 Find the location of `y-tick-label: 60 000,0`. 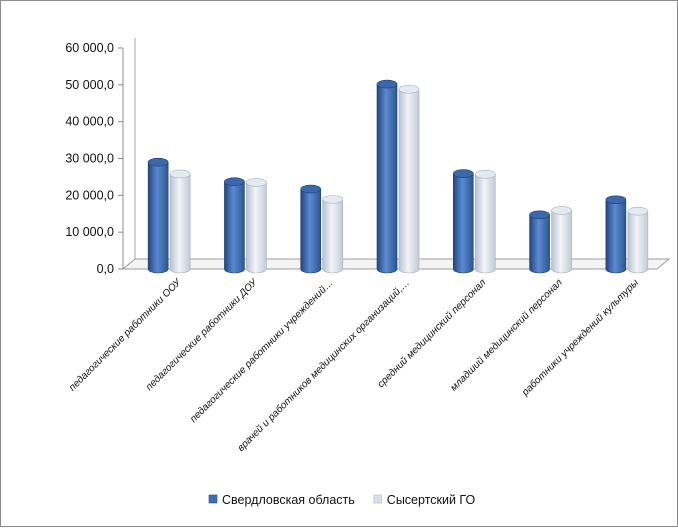

y-tick-label: 60 000,0 is located at coordinates (89, 48).